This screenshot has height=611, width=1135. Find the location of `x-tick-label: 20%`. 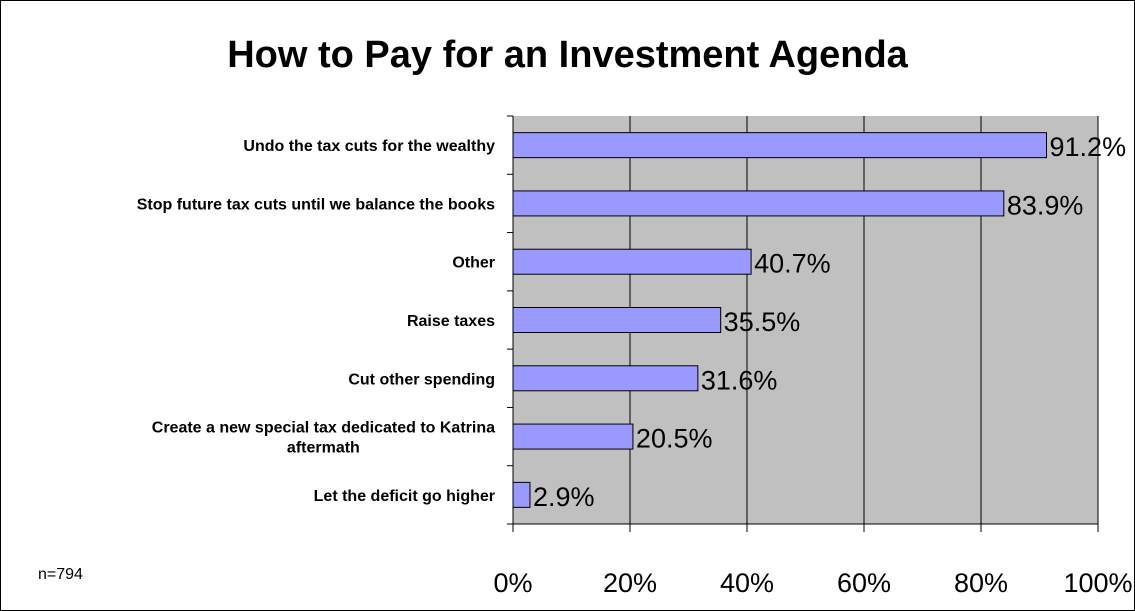

x-tick-label: 20% is located at coordinates (630, 583).